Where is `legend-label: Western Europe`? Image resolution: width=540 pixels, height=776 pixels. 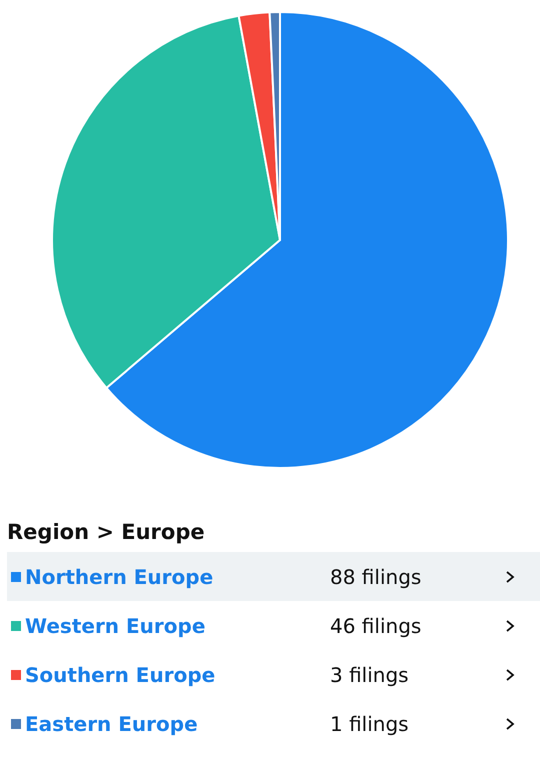 legend-label: Western Europe is located at coordinates (115, 626).